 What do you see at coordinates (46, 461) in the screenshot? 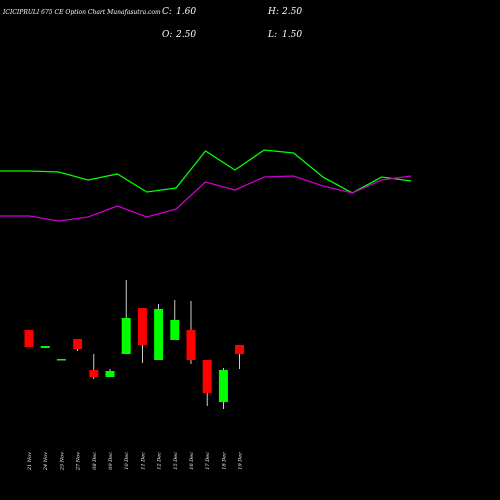
I see `date-tick-label: 24 Nov` at bounding box center [46, 461].